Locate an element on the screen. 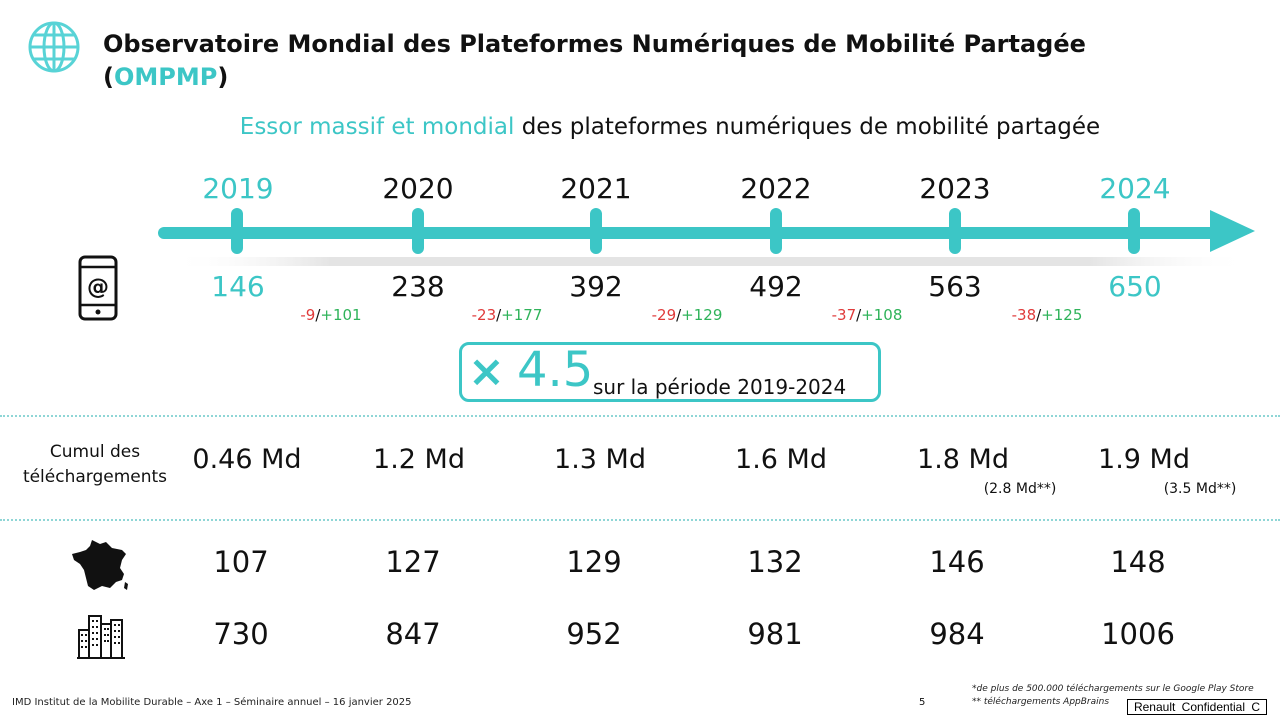 The height and width of the screenshot is (720, 1280). year-2024: 2024 is located at coordinates (1135, 188).